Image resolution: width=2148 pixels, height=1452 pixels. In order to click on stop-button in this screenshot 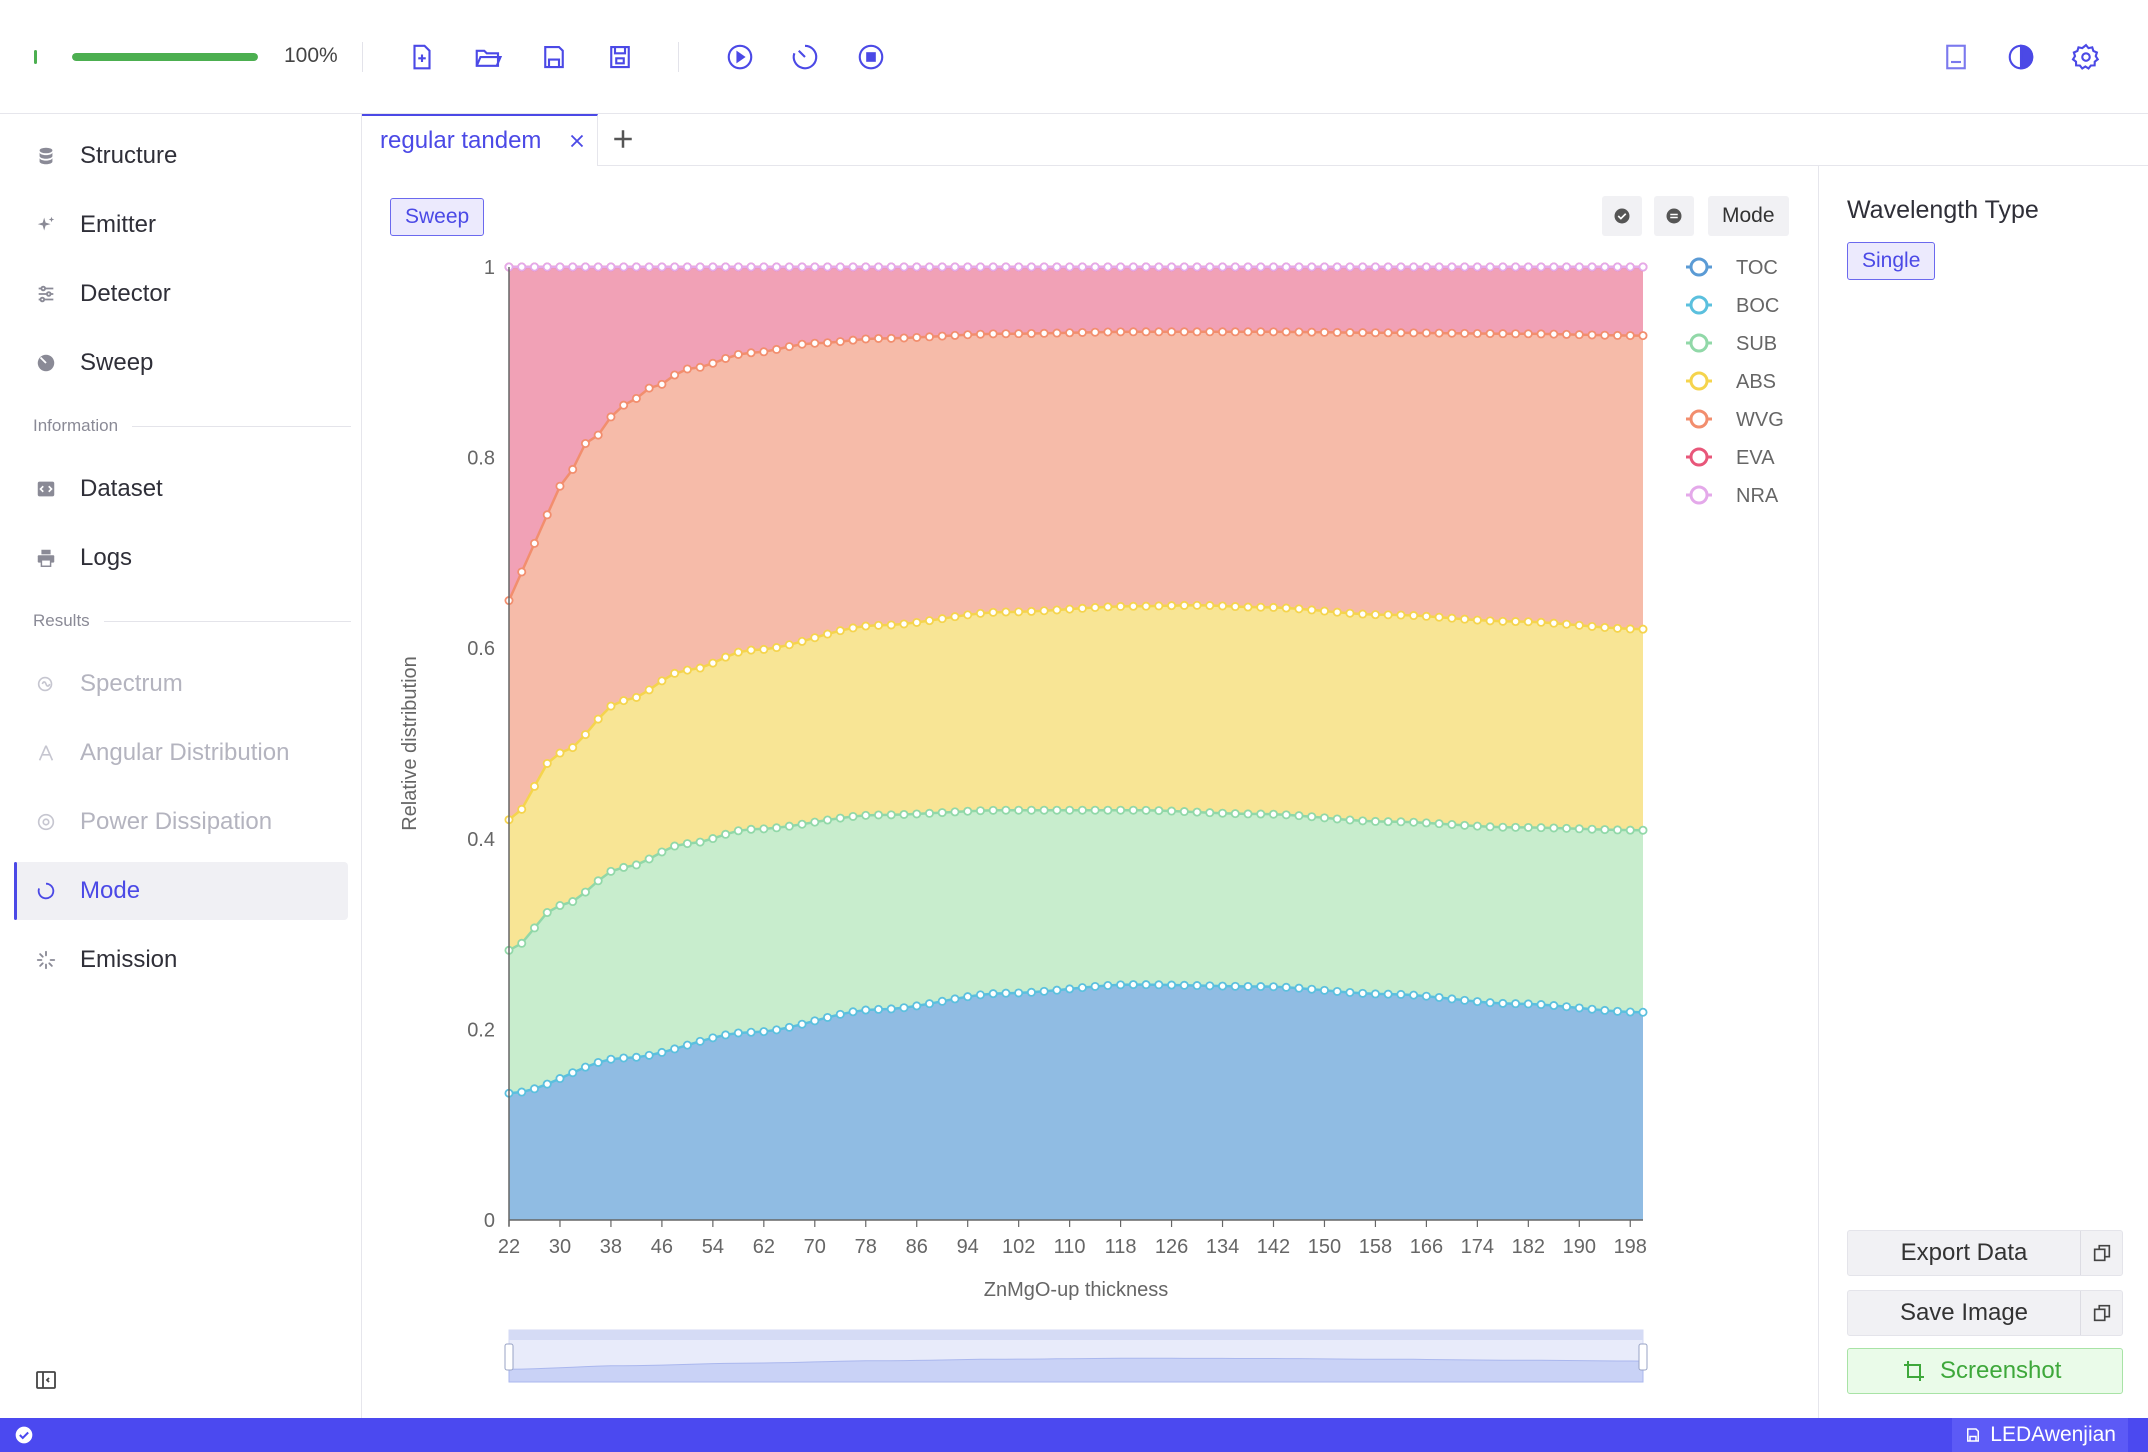, I will do `click(871, 57)`.